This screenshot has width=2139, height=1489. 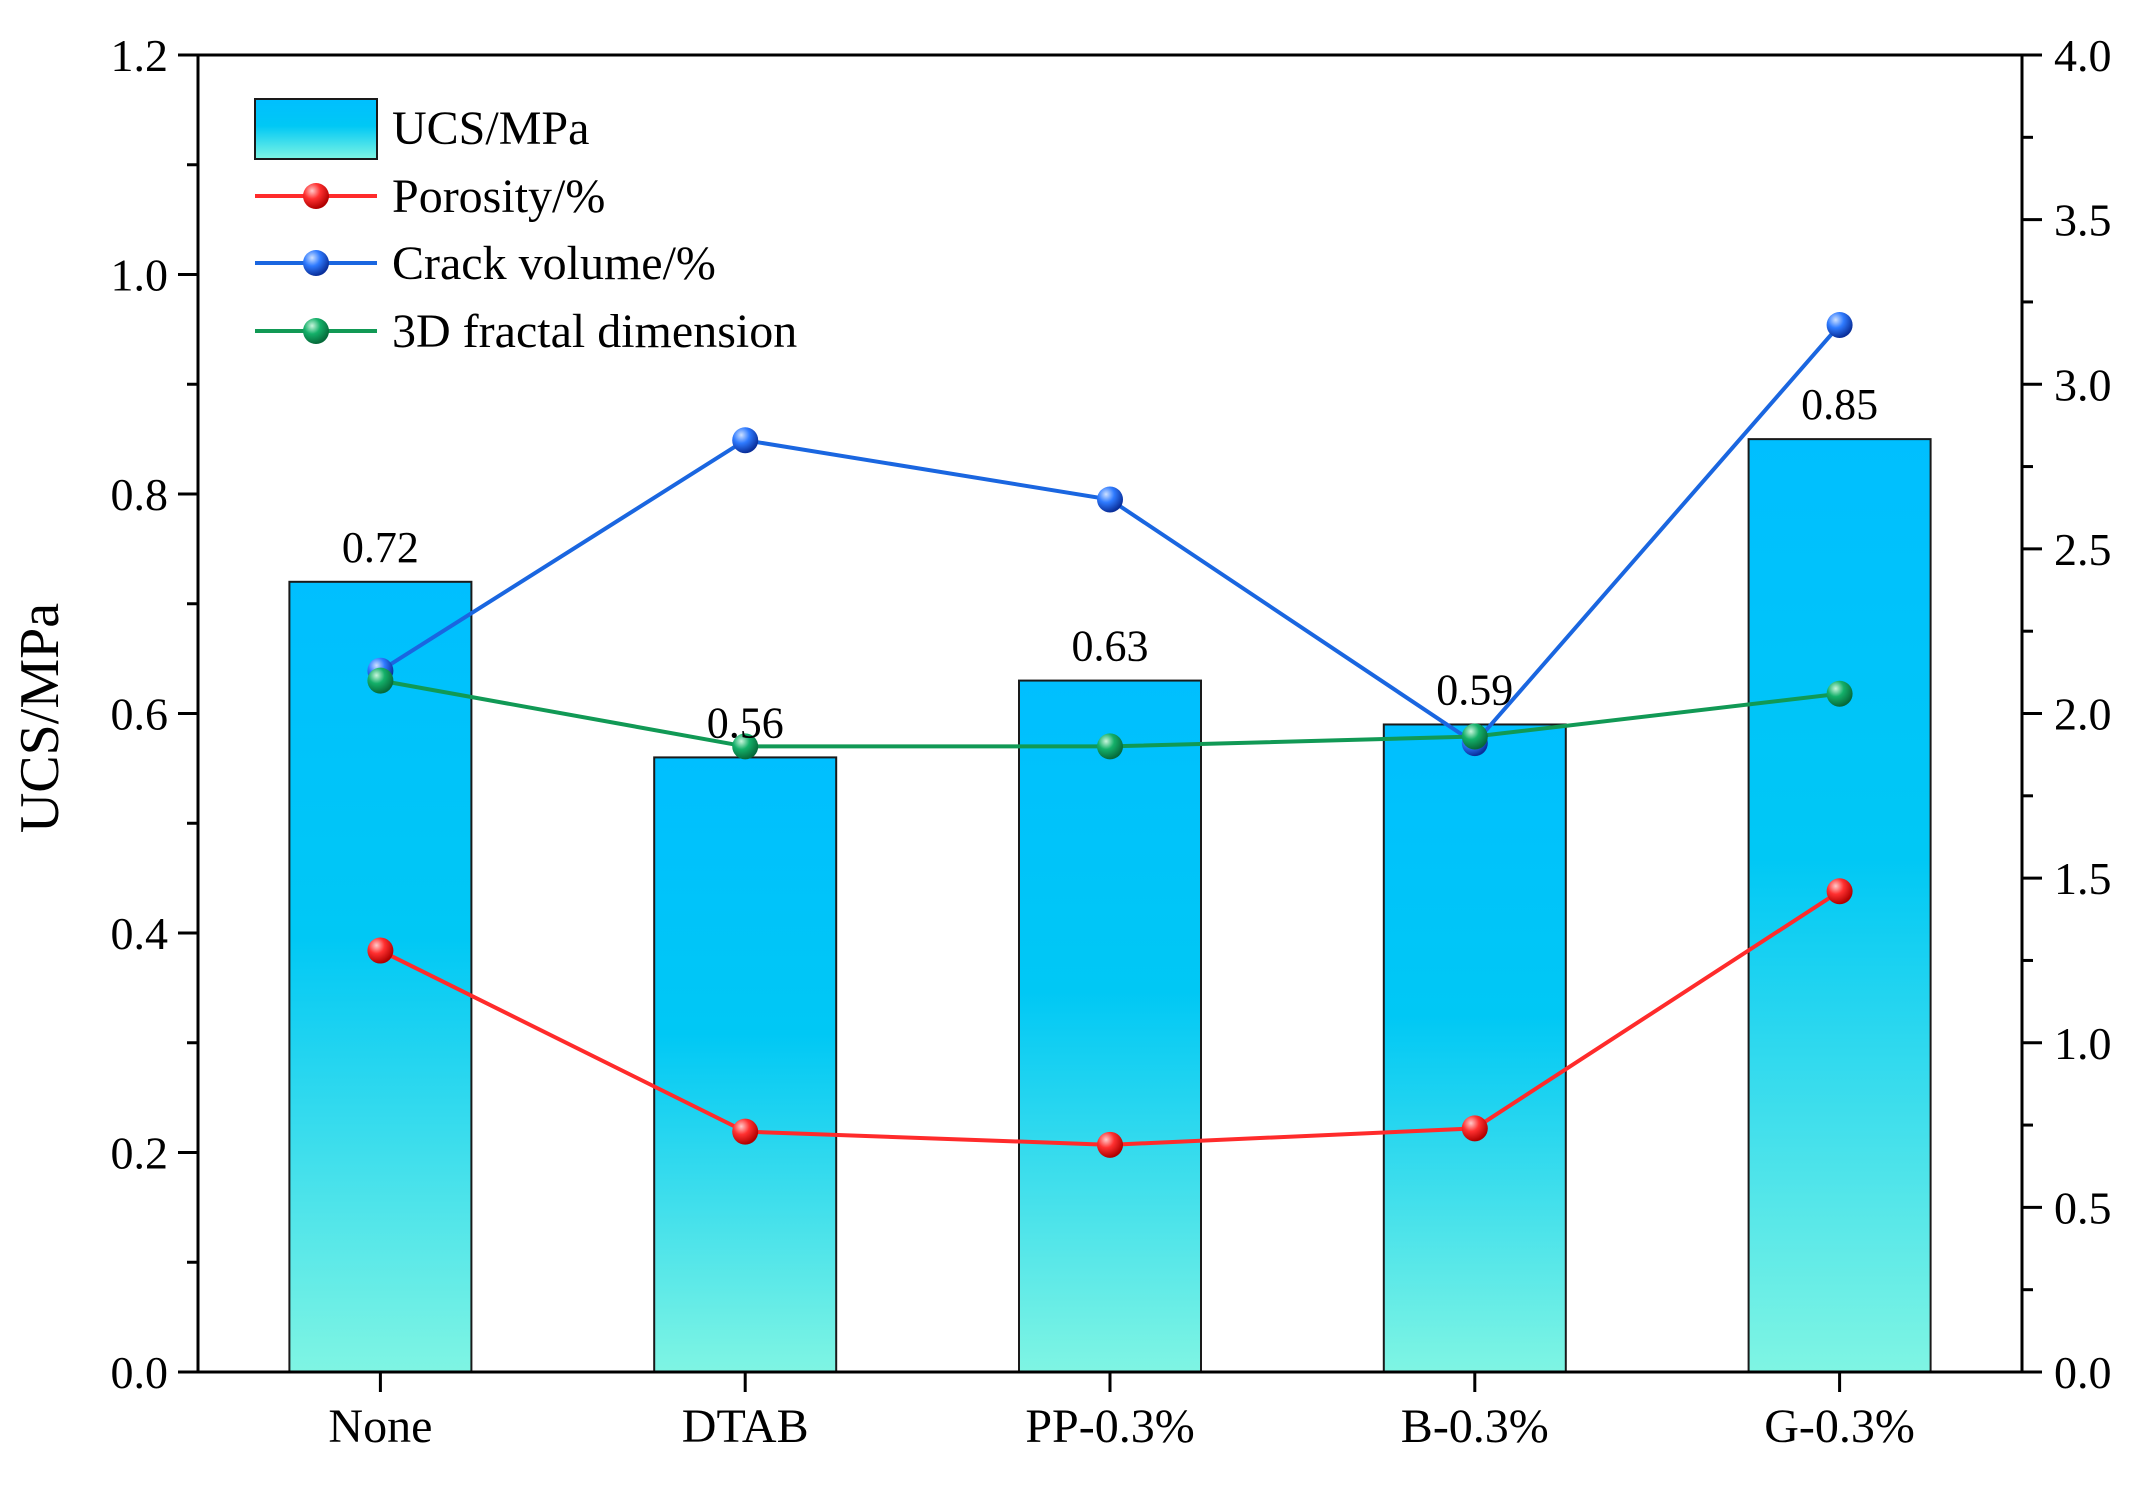 I want to click on y-tick-label: 1.2, so click(x=140, y=55).